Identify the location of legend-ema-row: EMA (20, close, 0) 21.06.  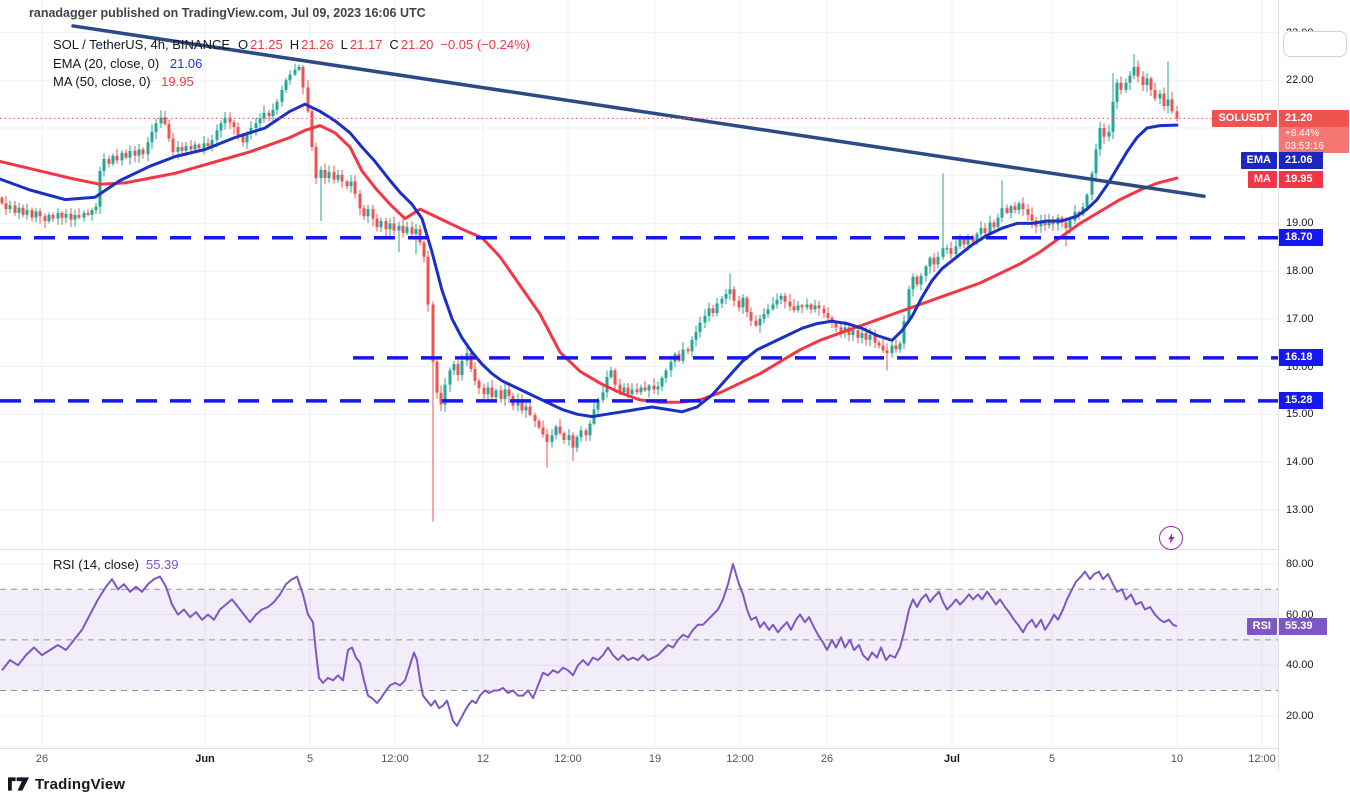
(292, 64).